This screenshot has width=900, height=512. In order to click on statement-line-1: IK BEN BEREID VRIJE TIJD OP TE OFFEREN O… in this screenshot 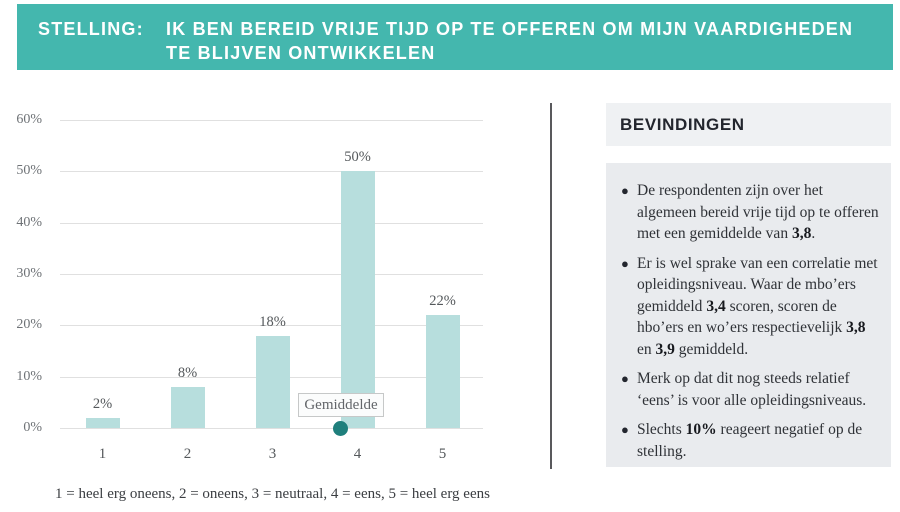, I will do `click(510, 29)`.